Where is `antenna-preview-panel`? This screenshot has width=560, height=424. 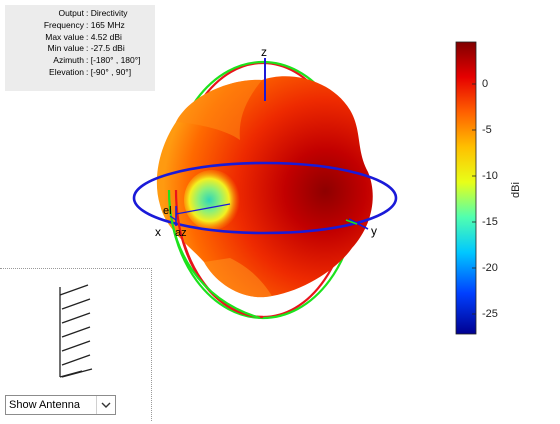 antenna-preview-panel is located at coordinates (76, 344).